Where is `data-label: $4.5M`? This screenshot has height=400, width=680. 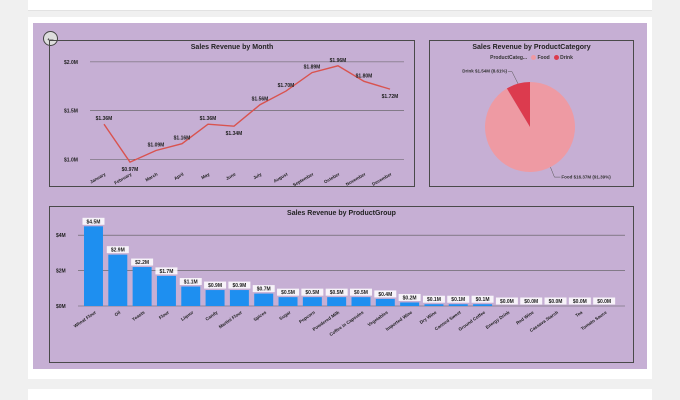 data-label: $4.5M is located at coordinates (94, 222).